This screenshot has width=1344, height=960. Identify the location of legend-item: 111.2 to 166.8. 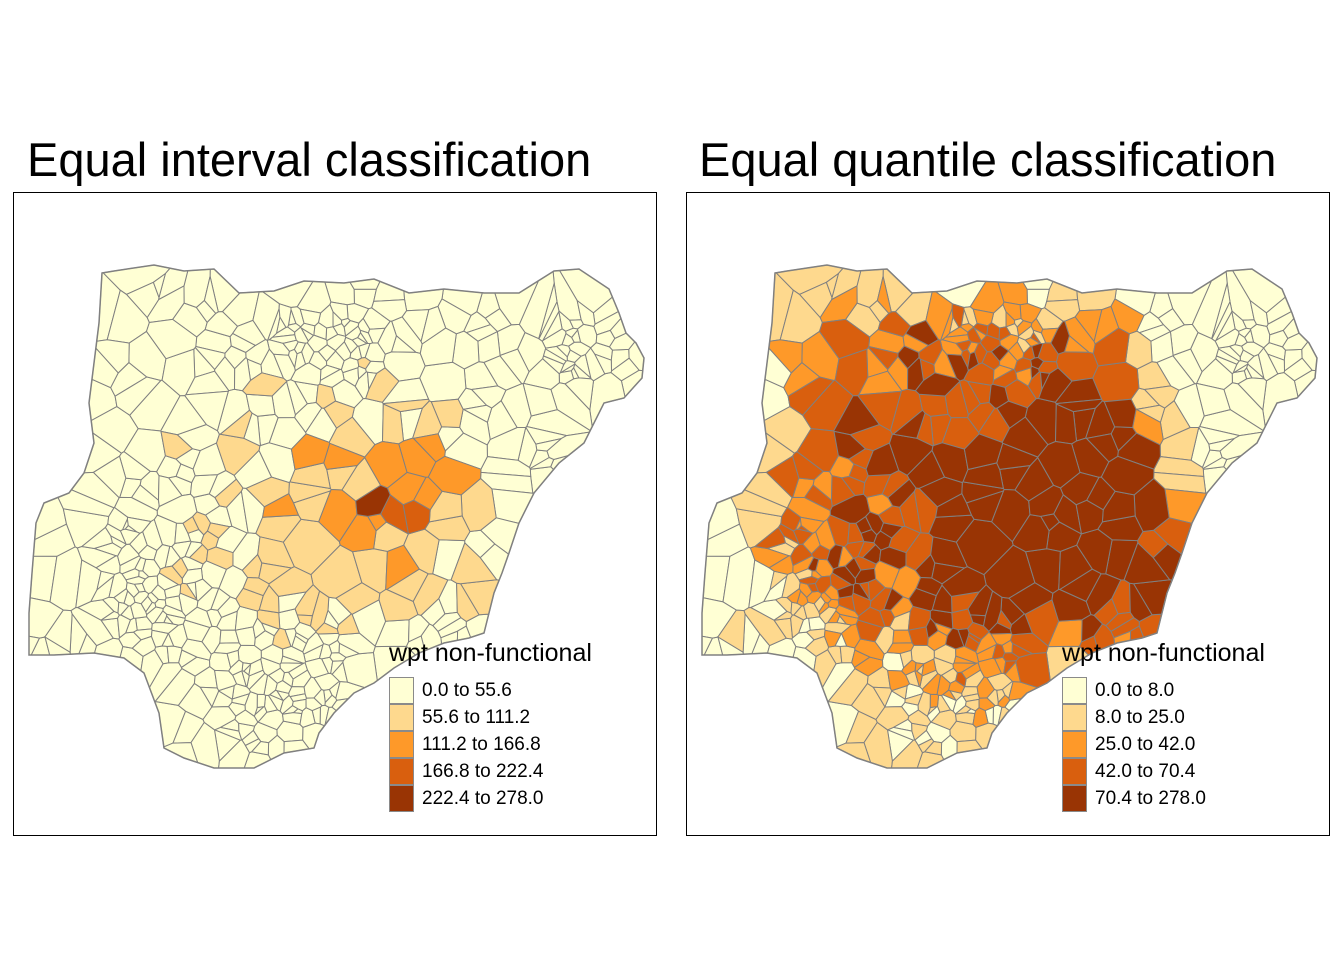
(490, 744).